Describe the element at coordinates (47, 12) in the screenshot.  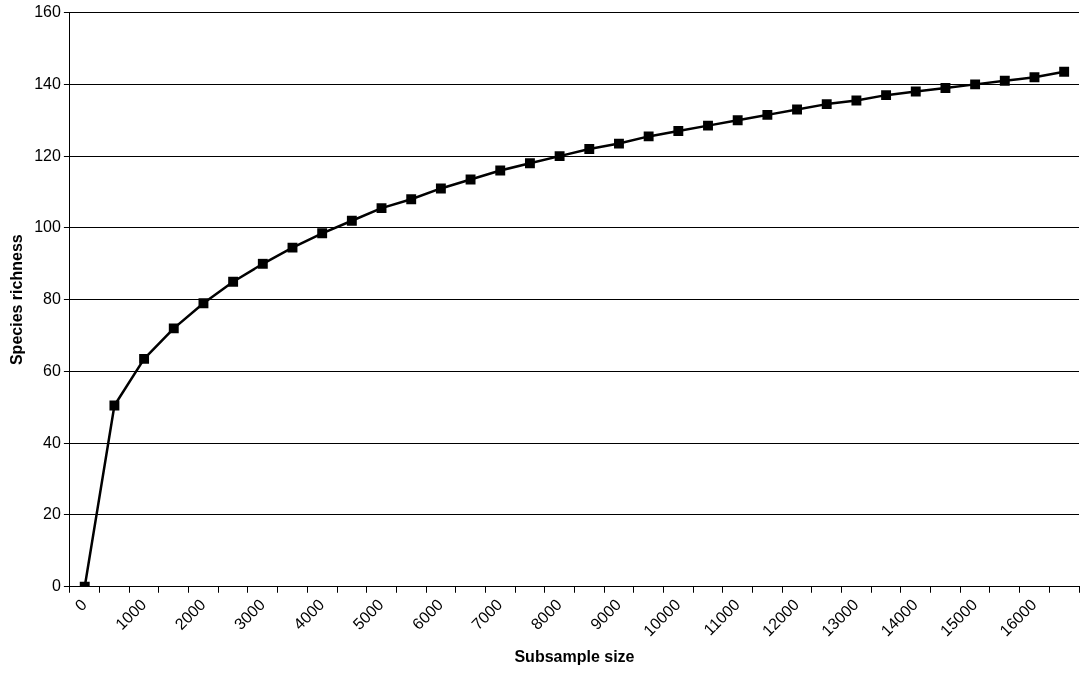
I see `y-tick-label: 160` at that location.